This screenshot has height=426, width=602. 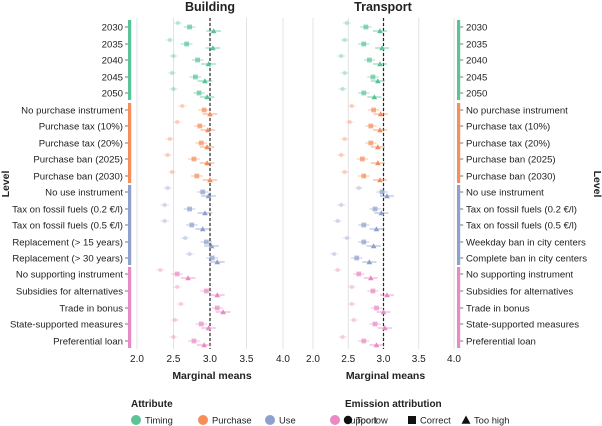 I want to click on legend-item-emission: Too low, so click(x=372, y=420).